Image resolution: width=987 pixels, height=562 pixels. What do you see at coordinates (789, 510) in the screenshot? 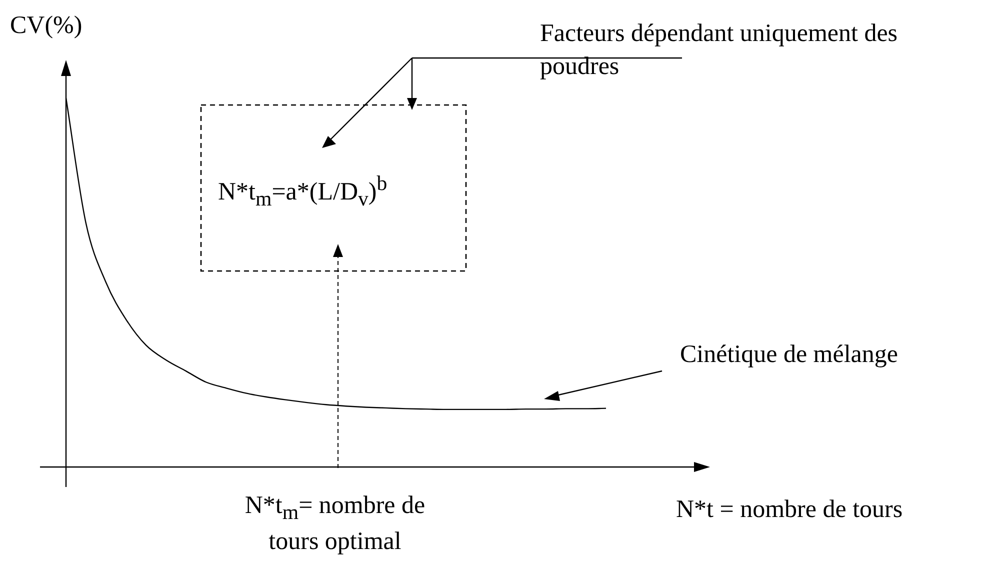
I see `x-axis-title: N*t = nombre de tours` at bounding box center [789, 510].